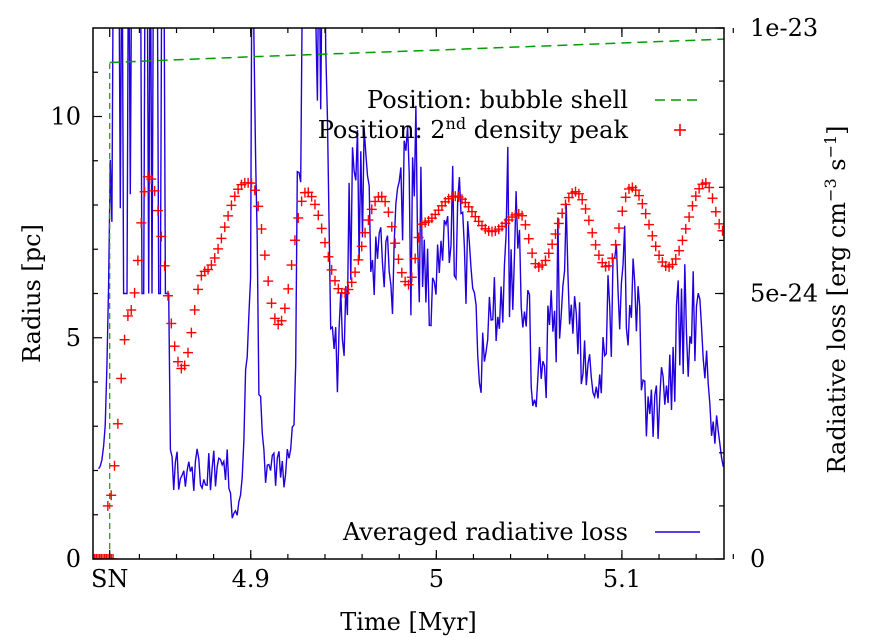  I want to click on y2-tick-label: 1e-23, so click(784, 28).